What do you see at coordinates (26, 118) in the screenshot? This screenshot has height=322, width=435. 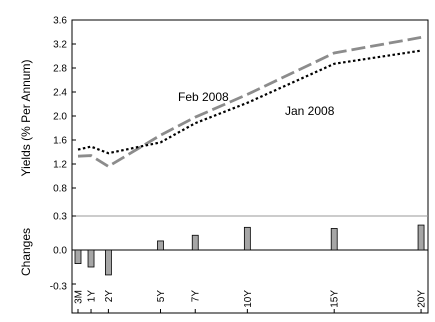 I see `yields-axis-label: Yields (% Per Annum)` at bounding box center [26, 118].